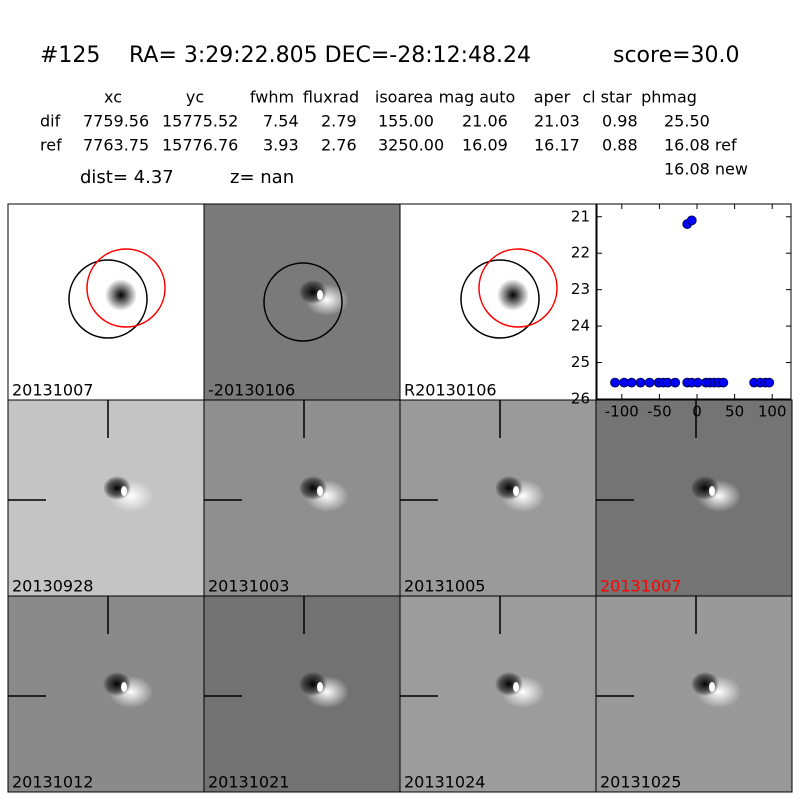 The image size is (800, 800). What do you see at coordinates (620, 145) in the screenshot?
I see `table-cell: 0.88` at bounding box center [620, 145].